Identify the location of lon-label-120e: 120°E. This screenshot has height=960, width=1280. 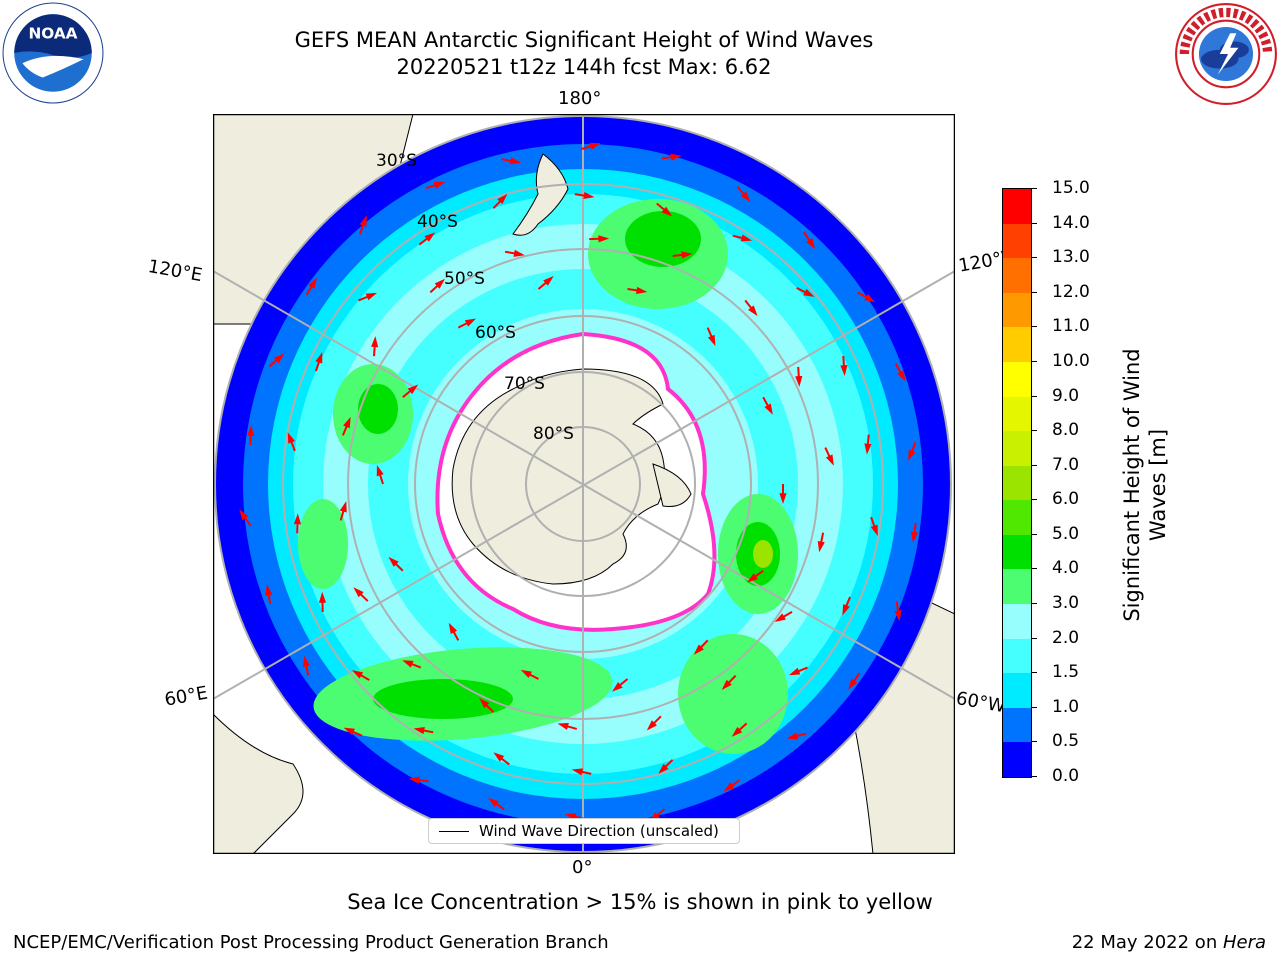
(175, 271).